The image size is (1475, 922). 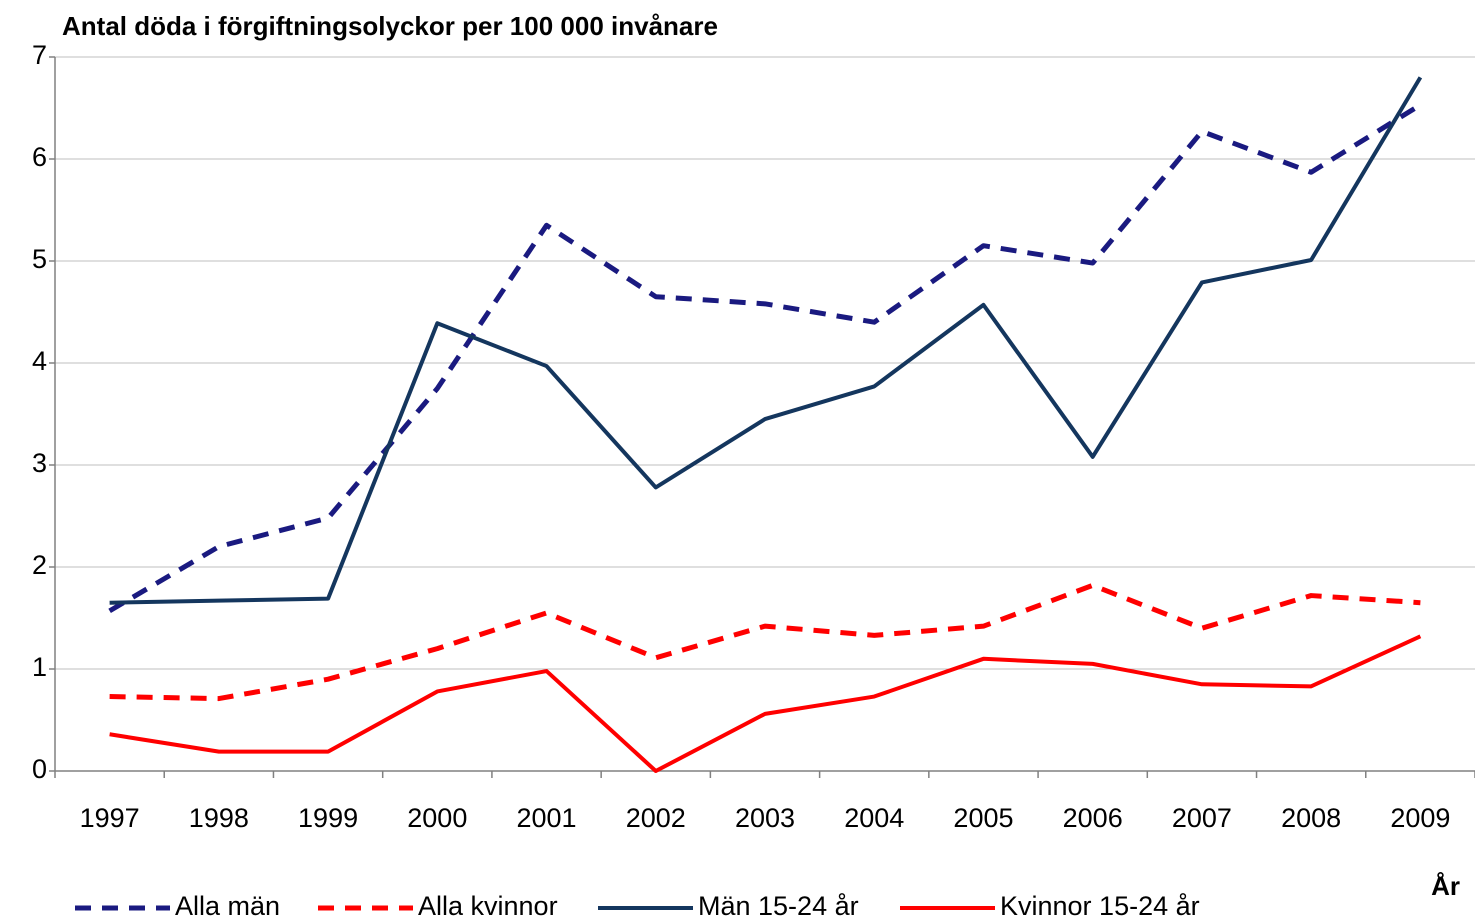 I want to click on y-tick-label: 6, so click(x=39, y=157).